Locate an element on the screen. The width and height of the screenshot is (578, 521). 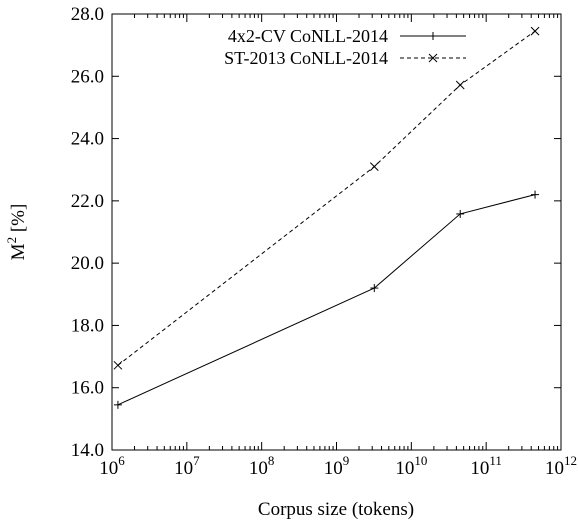
y-tick-label: 28.0 is located at coordinates (87, 14).